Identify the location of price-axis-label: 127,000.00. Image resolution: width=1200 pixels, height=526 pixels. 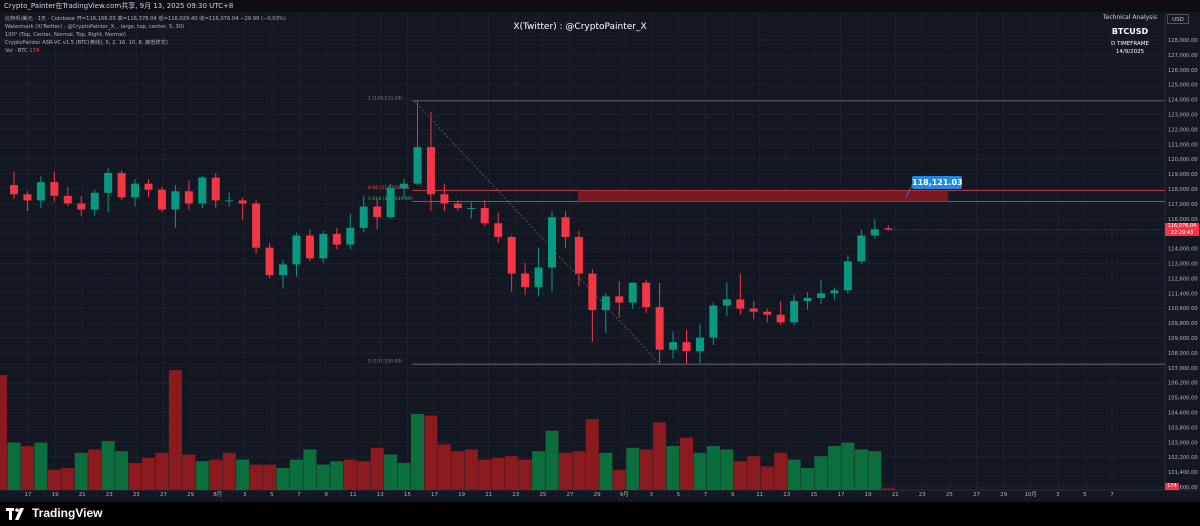
(1183, 56).